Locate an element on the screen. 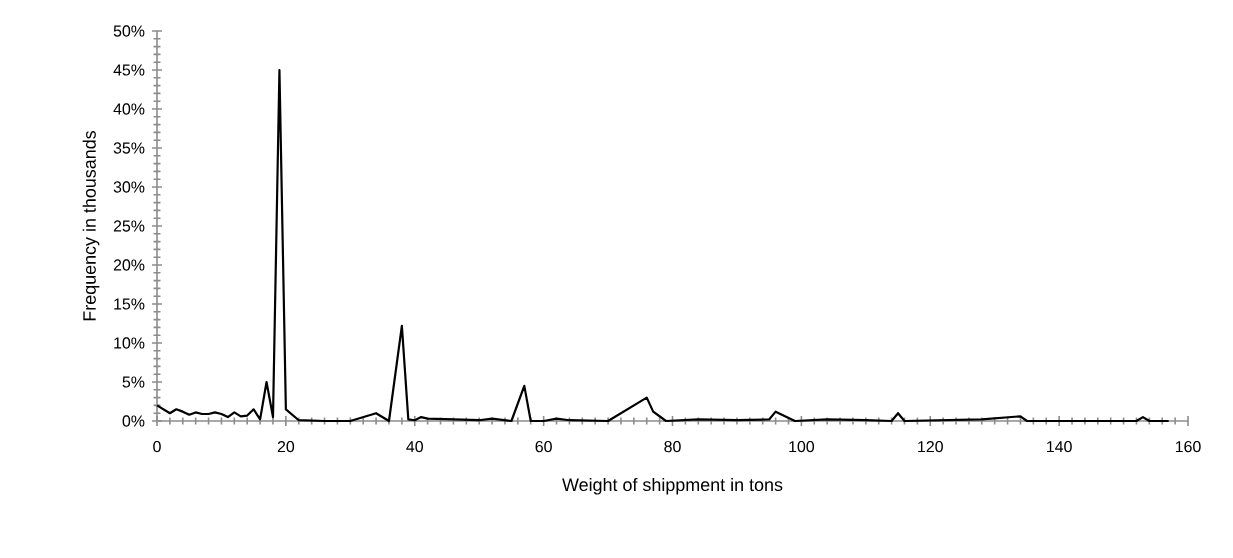 This screenshot has height=558, width=1233. x-tick-label: 0 is located at coordinates (157, 446).